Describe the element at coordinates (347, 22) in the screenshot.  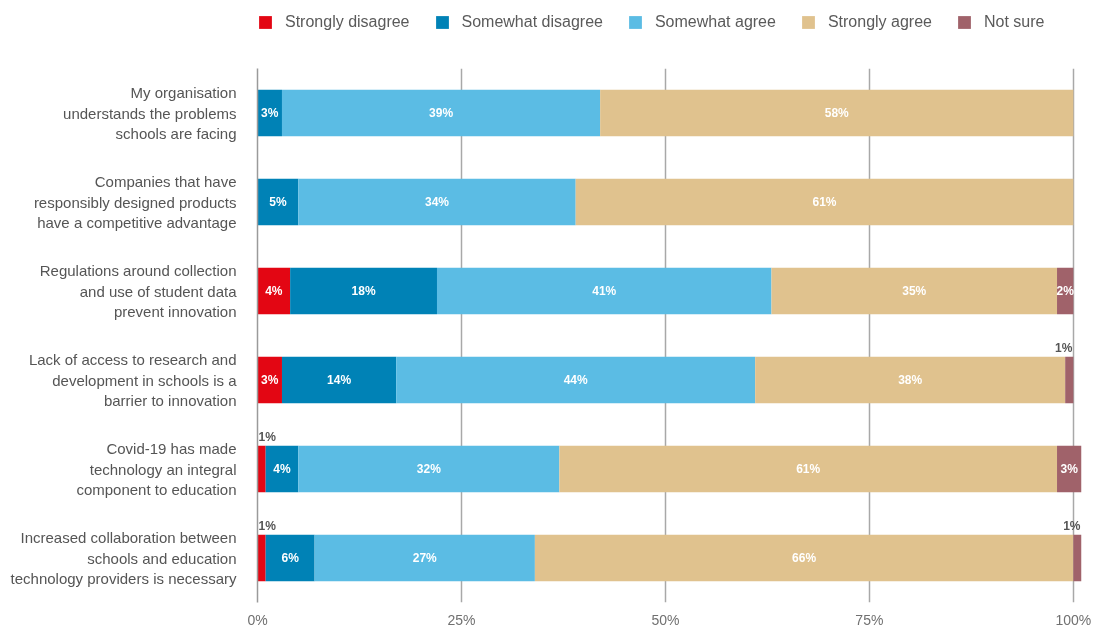
I see `legend-label: Strongly disagree` at that location.